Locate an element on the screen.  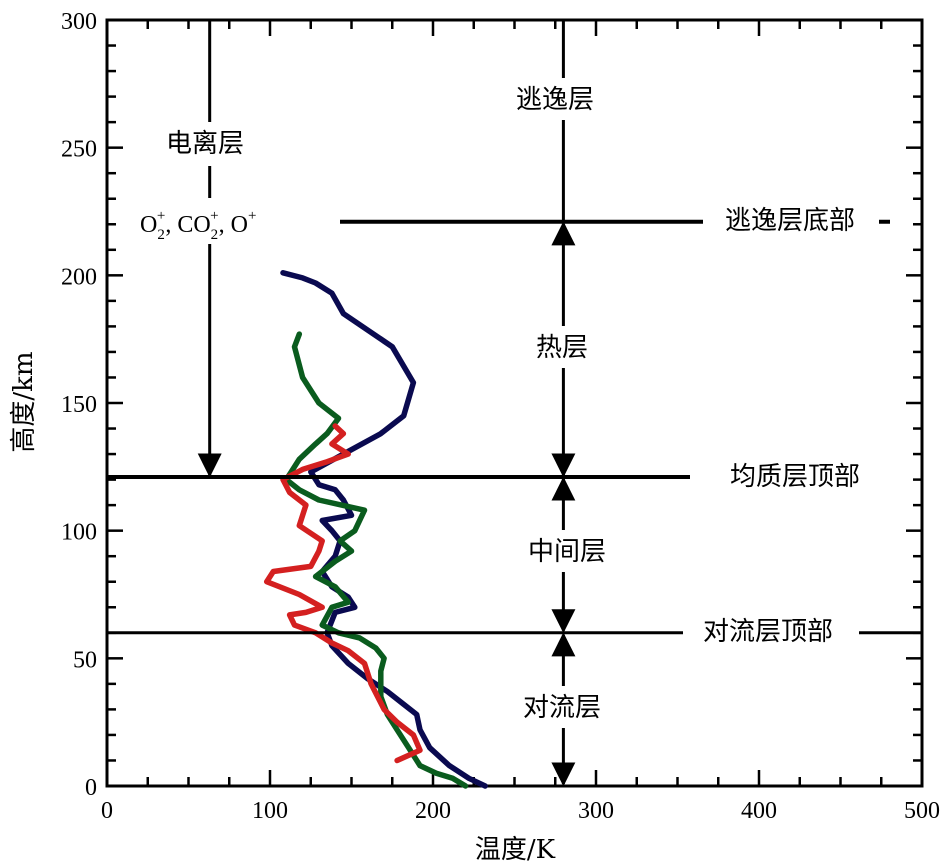
troposphere-label-bg is located at coordinates (563, 707).